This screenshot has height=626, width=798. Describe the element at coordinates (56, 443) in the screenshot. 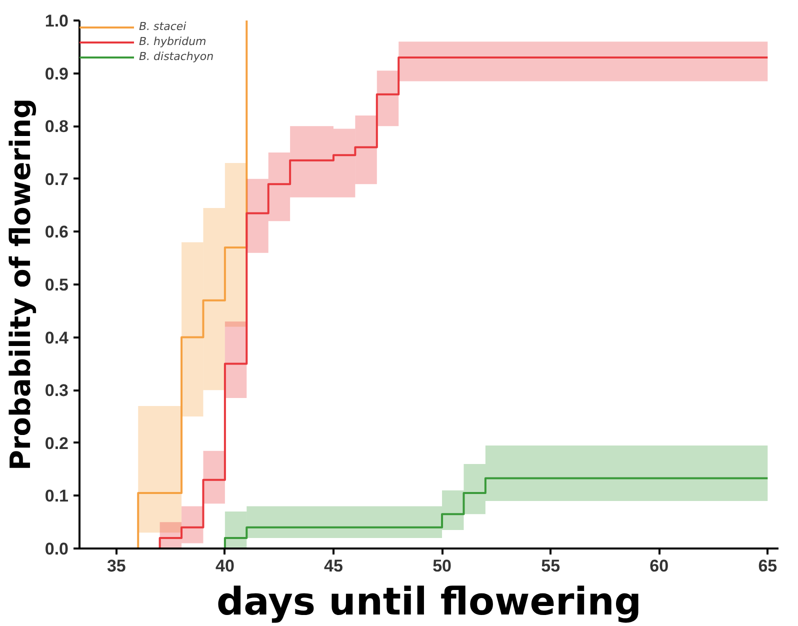

I see `y-tick-label: 0.2` at that location.